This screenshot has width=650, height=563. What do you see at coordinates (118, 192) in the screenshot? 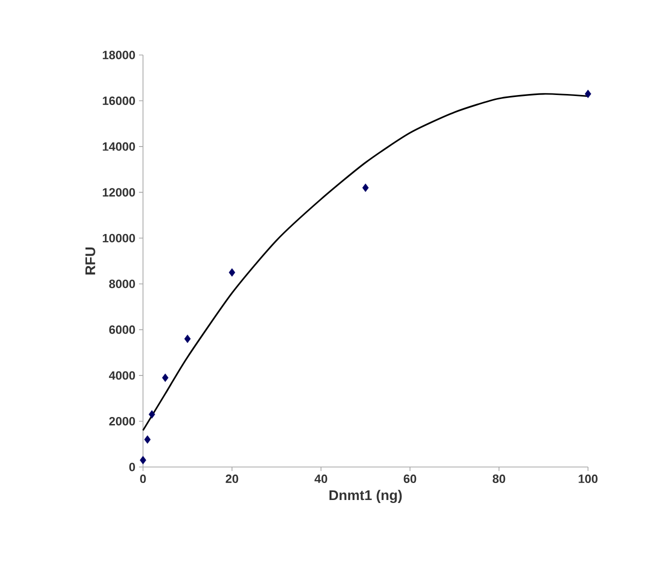
I see `y-tick-label: 12000` at bounding box center [118, 192].